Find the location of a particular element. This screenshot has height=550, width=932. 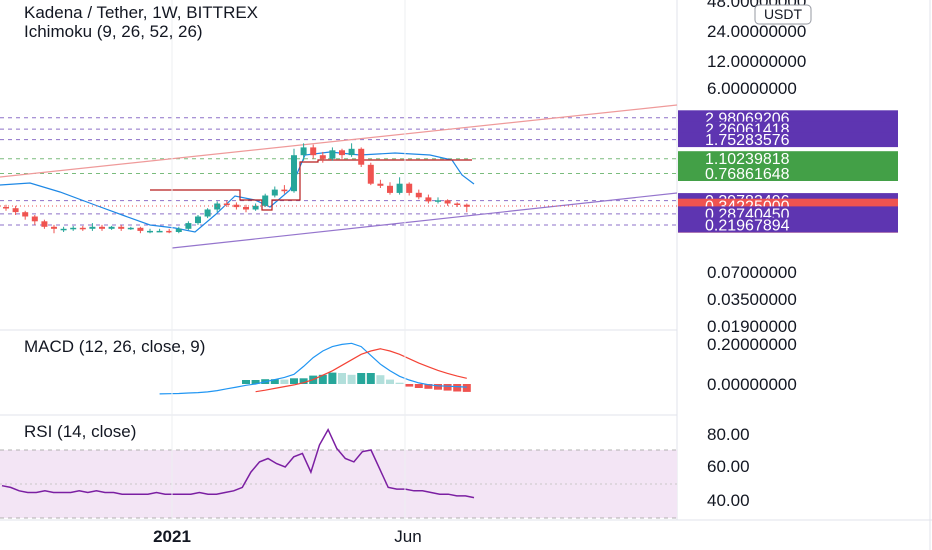

rsi-tick-label: 80.00 is located at coordinates (728, 434).